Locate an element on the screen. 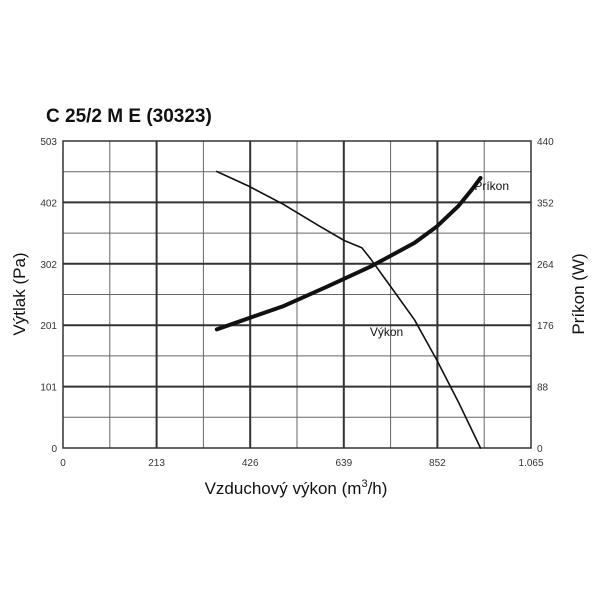 This screenshot has height=600, width=600. series-label-v-kon: Výkon is located at coordinates (386, 332).